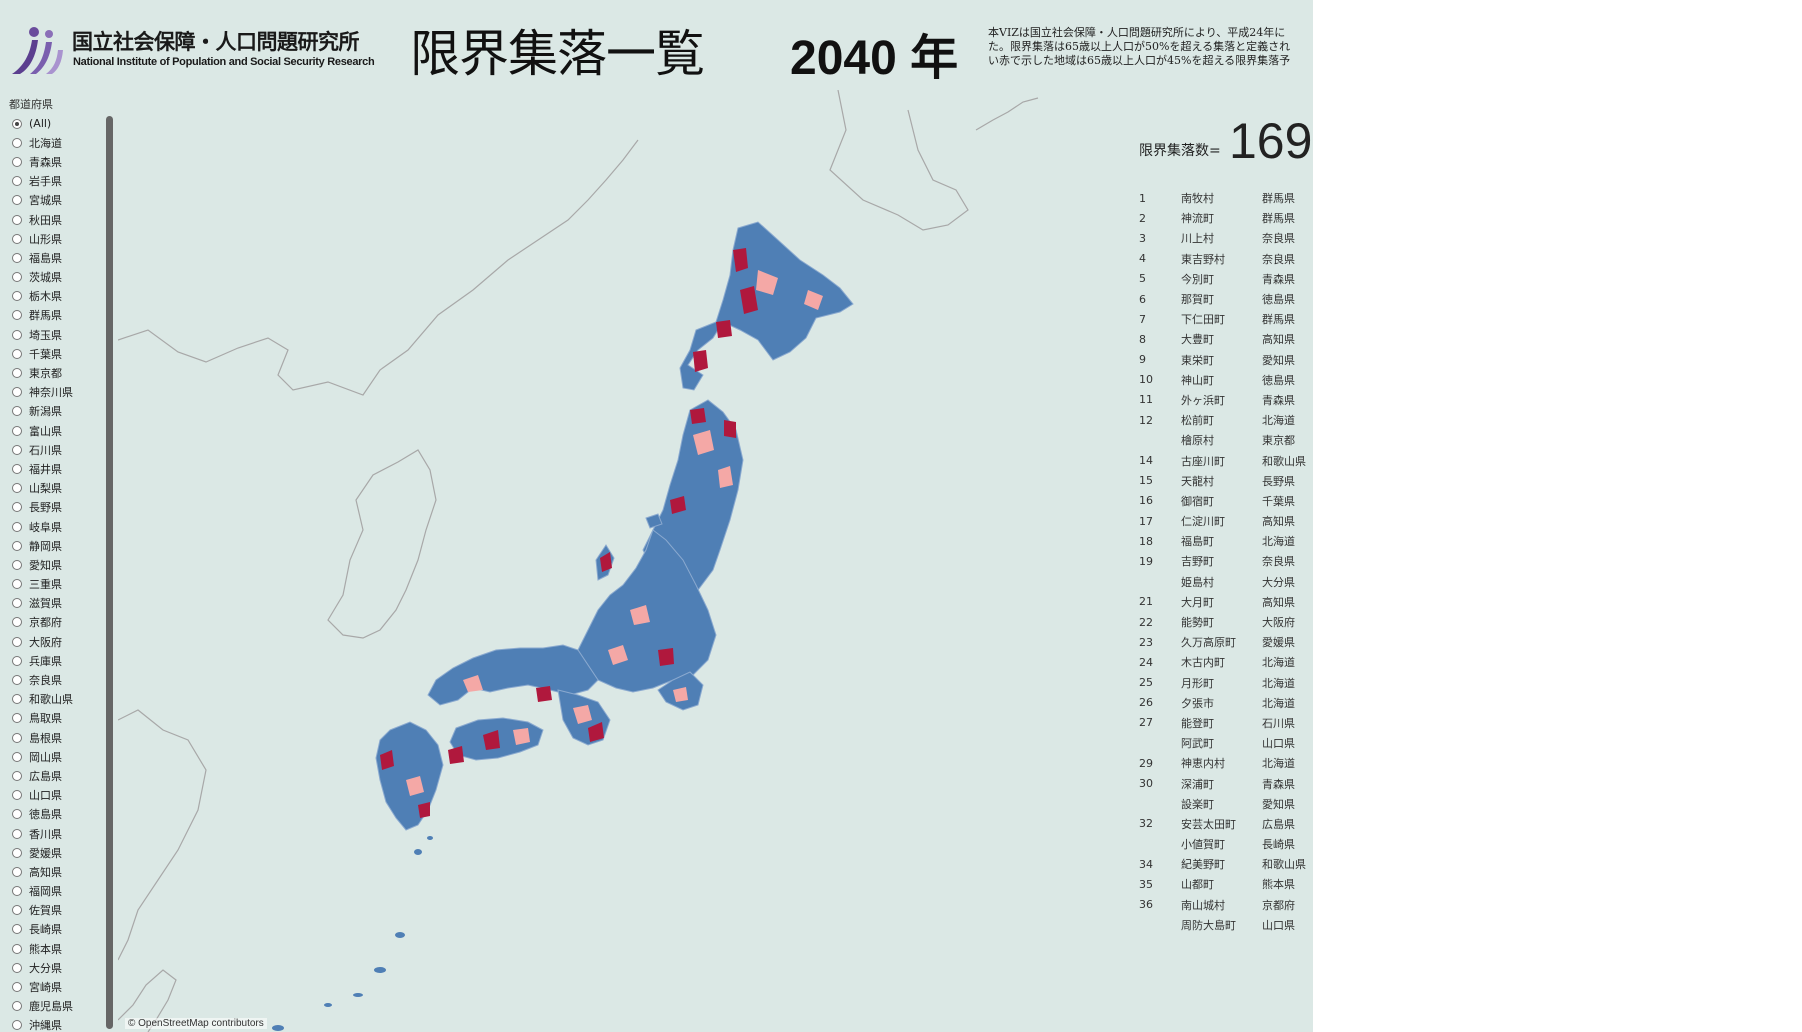 The image size is (1802, 1032). Describe the element at coordinates (58, 564) in the screenshot. I see `prefecture-option: 愛知県` at that location.